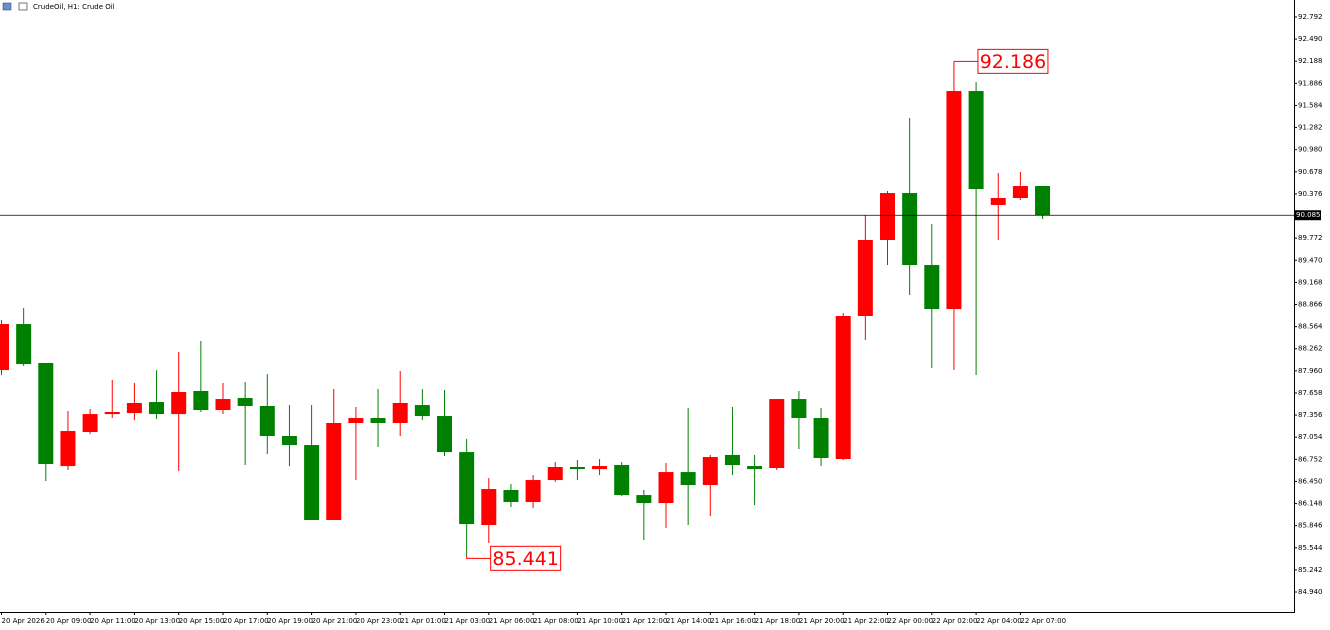 The height and width of the screenshot is (630, 1330). What do you see at coordinates (733, 621) in the screenshot?
I see `x-tick-label: 21 Apr 16:00` at bounding box center [733, 621].